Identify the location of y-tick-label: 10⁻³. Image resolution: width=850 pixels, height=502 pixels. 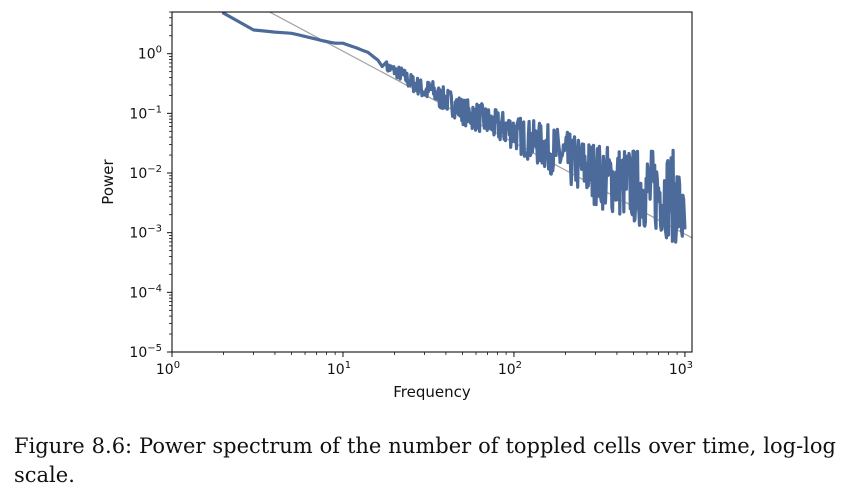
(145, 233).